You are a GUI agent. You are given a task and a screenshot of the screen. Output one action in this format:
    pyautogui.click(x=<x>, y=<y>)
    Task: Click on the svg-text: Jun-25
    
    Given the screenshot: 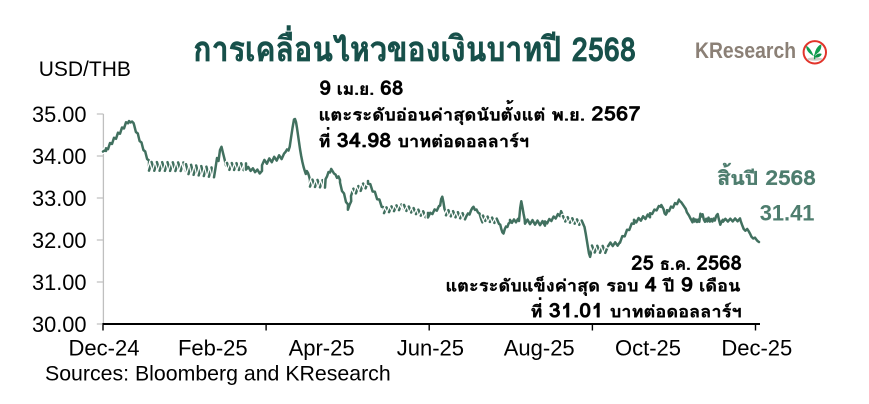 What is the action you would take?
    pyautogui.click(x=430, y=348)
    